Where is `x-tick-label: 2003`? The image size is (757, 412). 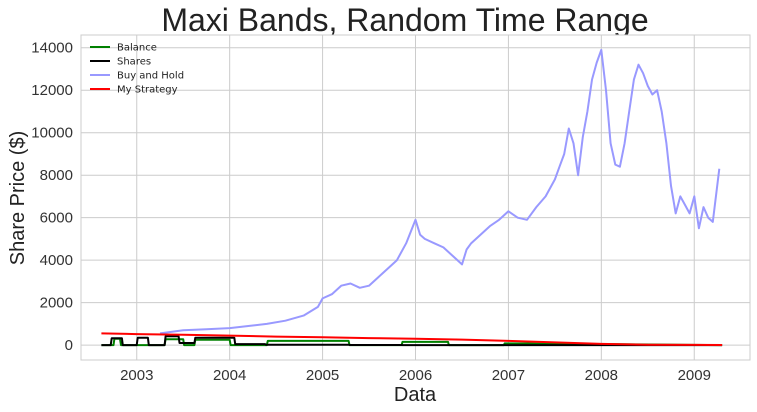
x-tick-label: 2003 is located at coordinates (136, 375).